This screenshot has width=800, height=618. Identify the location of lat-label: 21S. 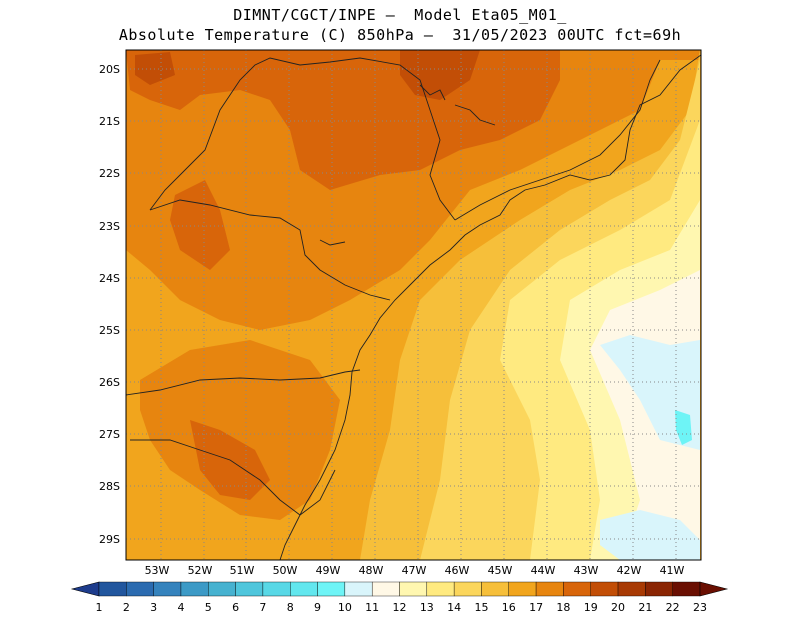
(109, 121).